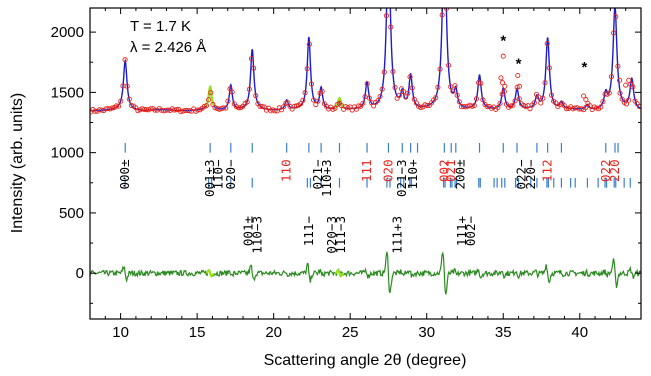 This screenshot has height=376, width=651. Describe the element at coordinates (308, 231) in the screenshot. I see `hkl-label: 111−` at that location.